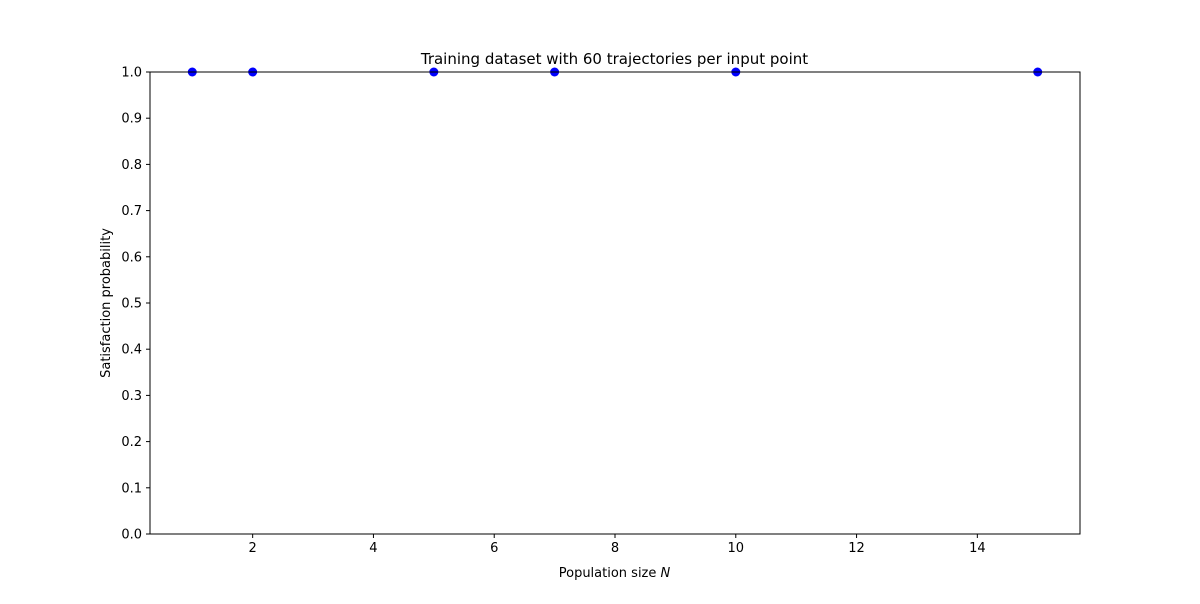  What do you see at coordinates (608, 573) in the screenshot?
I see `x-axis-label-text: Population size` at bounding box center [608, 573].